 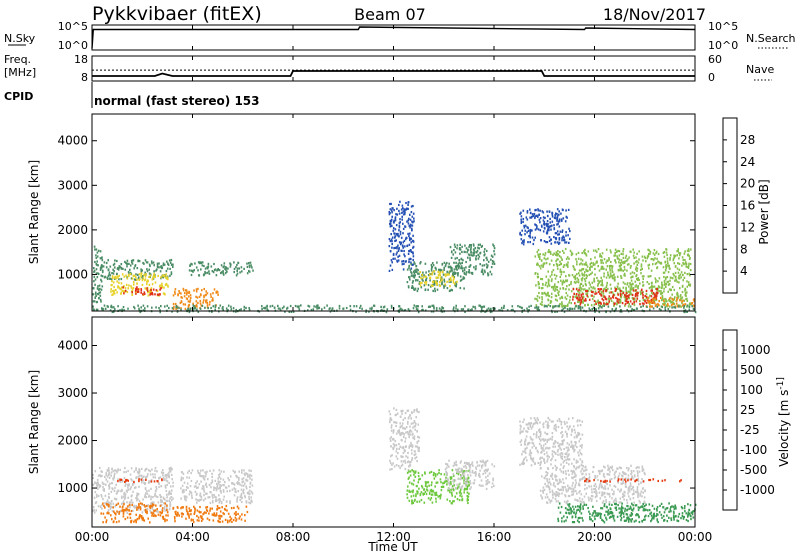 I want to click on colorbar-tick-label: 20, so click(x=747, y=184).